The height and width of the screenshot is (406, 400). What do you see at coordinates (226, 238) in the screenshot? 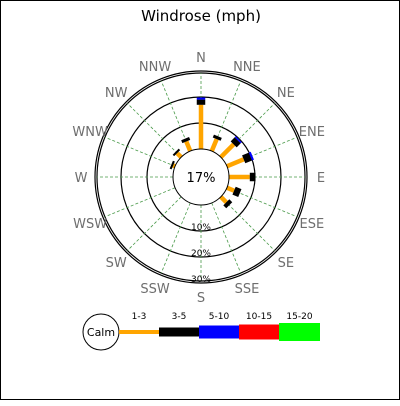
I see `spoke-sse` at bounding box center [226, 238].